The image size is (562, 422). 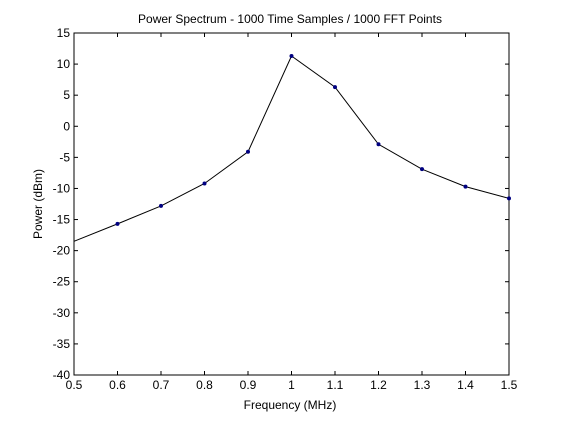 I want to click on y-tick-label: -30, so click(x=62, y=313).